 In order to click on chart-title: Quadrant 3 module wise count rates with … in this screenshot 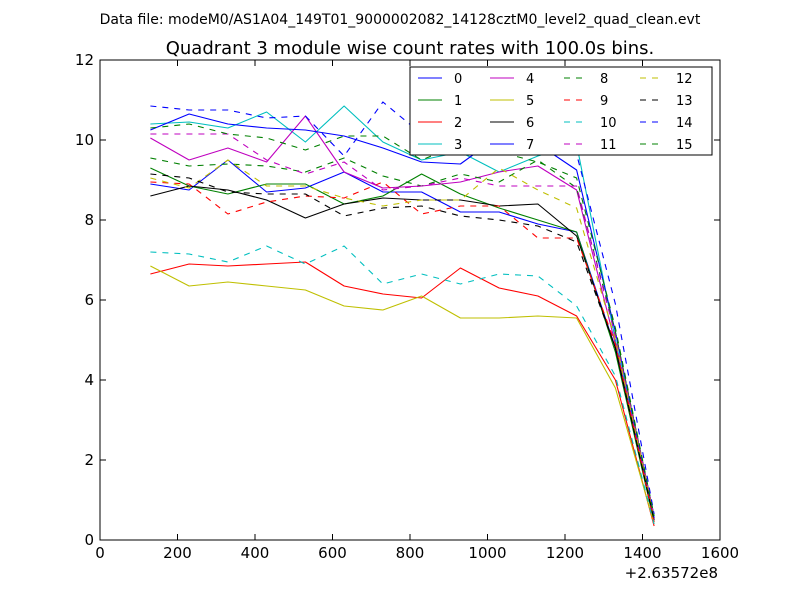, I will do `click(410, 48)`.